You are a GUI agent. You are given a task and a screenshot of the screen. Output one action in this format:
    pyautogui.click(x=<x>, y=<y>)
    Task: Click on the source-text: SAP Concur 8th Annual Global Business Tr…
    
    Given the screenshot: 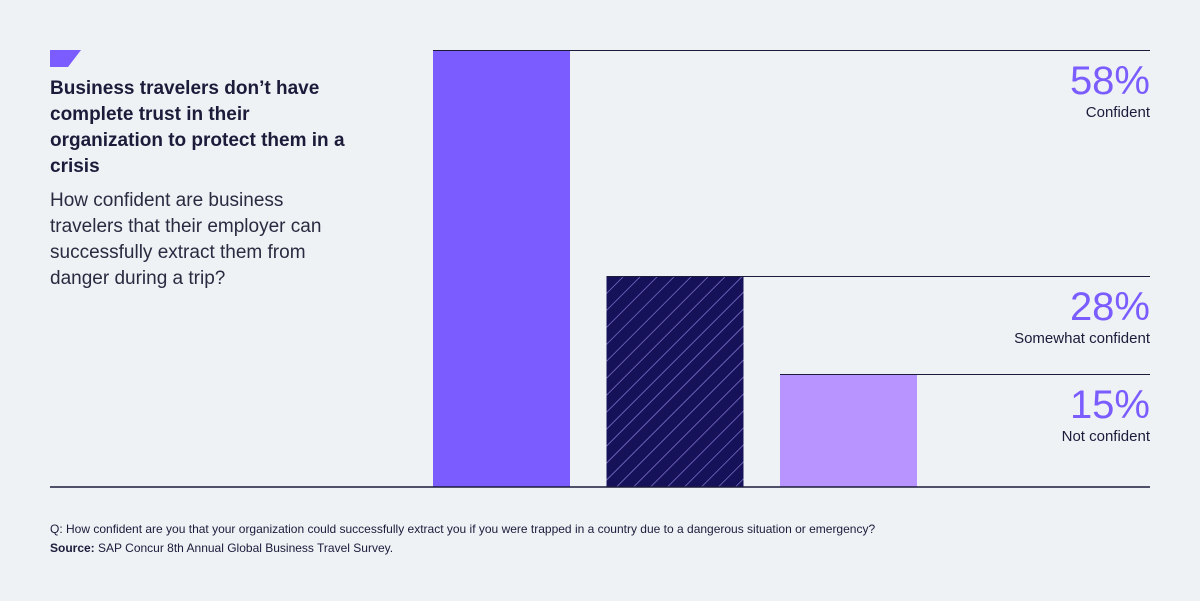 What is the action you would take?
    pyautogui.click(x=244, y=548)
    